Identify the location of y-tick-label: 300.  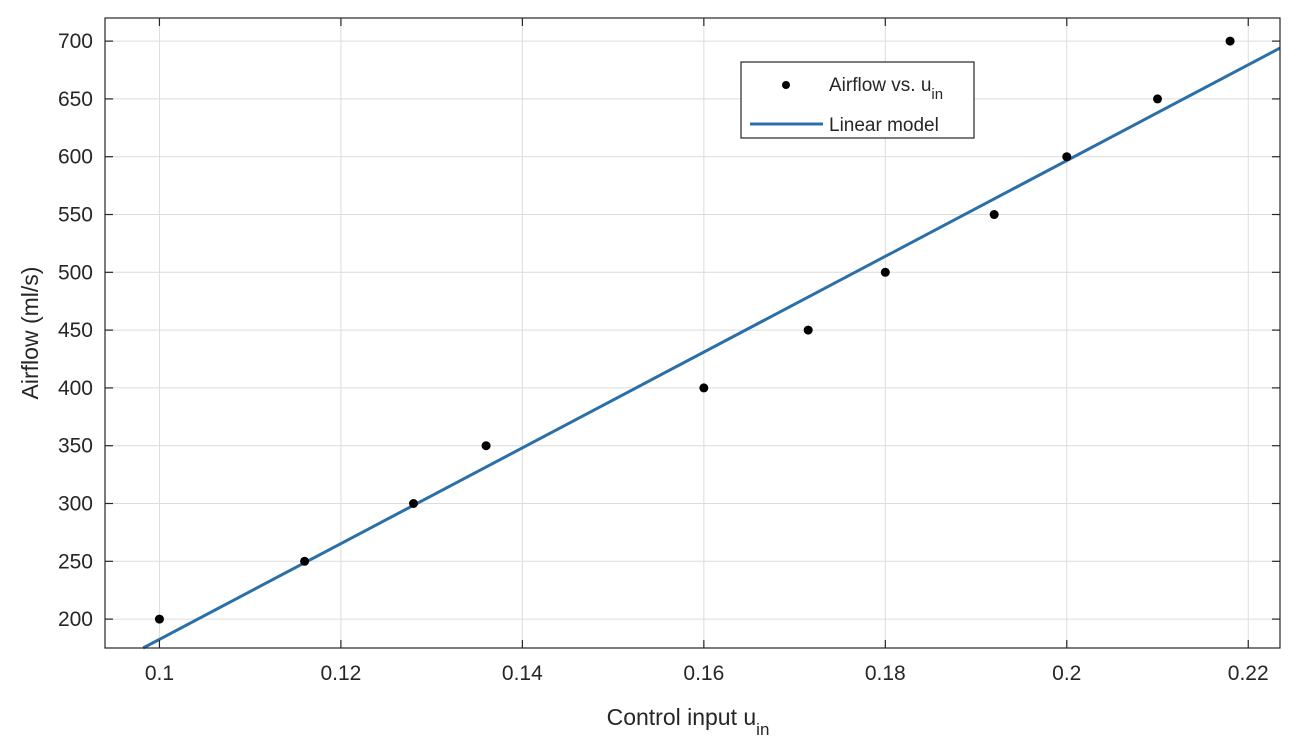
(75, 504).